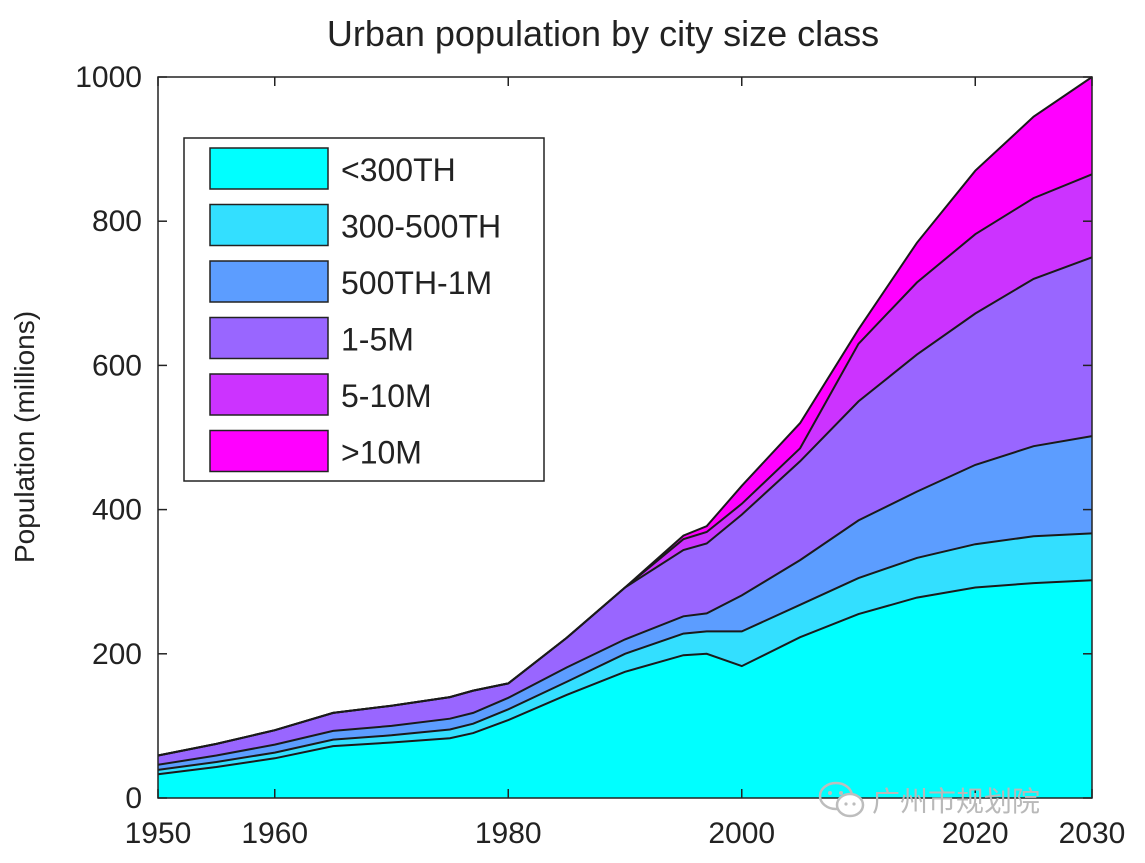 This screenshot has width=1145, height=863. I want to click on legend-label: 500TH-1M, so click(416, 283).